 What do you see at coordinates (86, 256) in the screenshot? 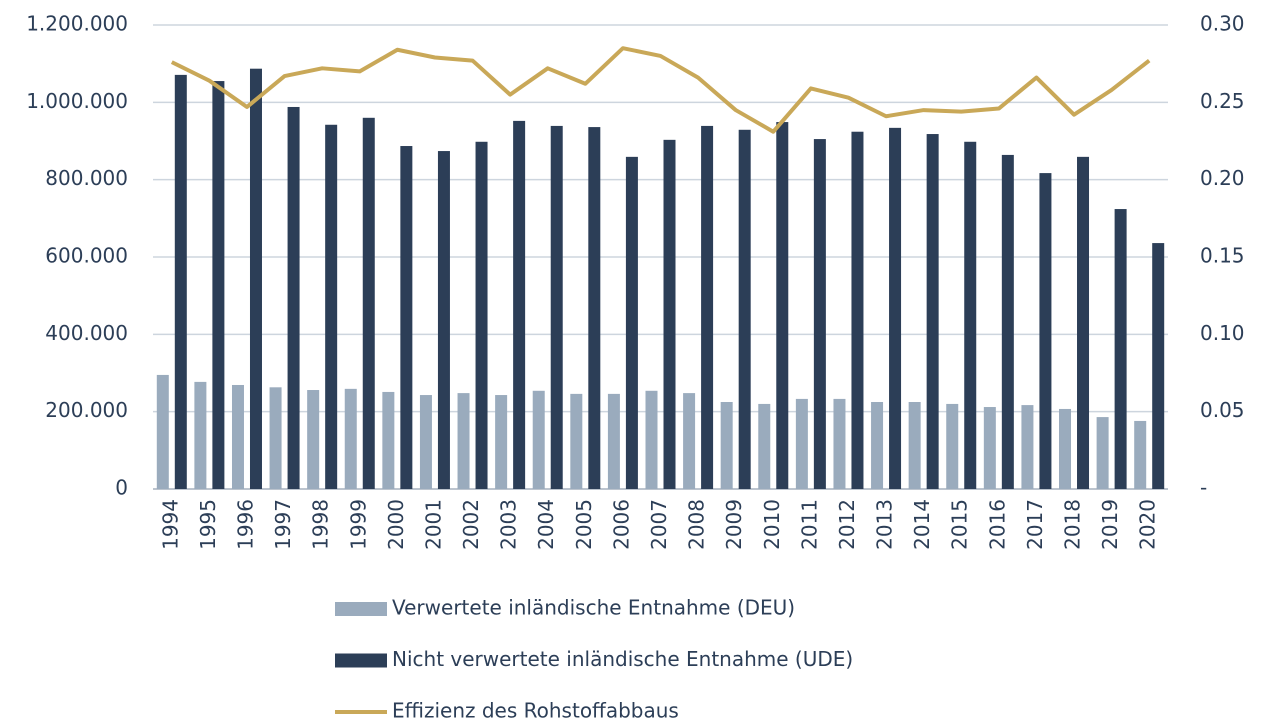
I see `y-tick-label: 600.000` at bounding box center [86, 256].